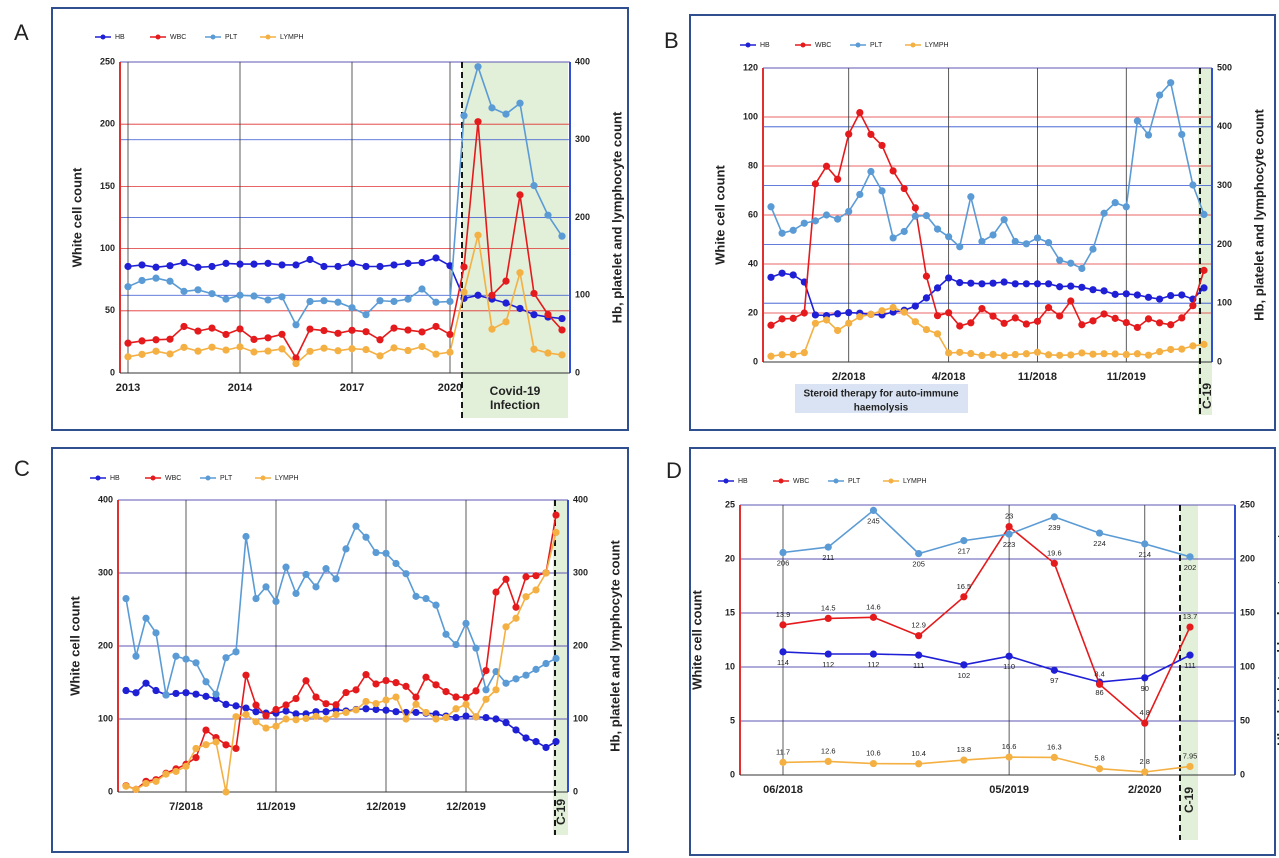 The width and height of the screenshot is (1279, 858). Describe the element at coordinates (341, 715) in the screenshot. I see `series-line` at that location.